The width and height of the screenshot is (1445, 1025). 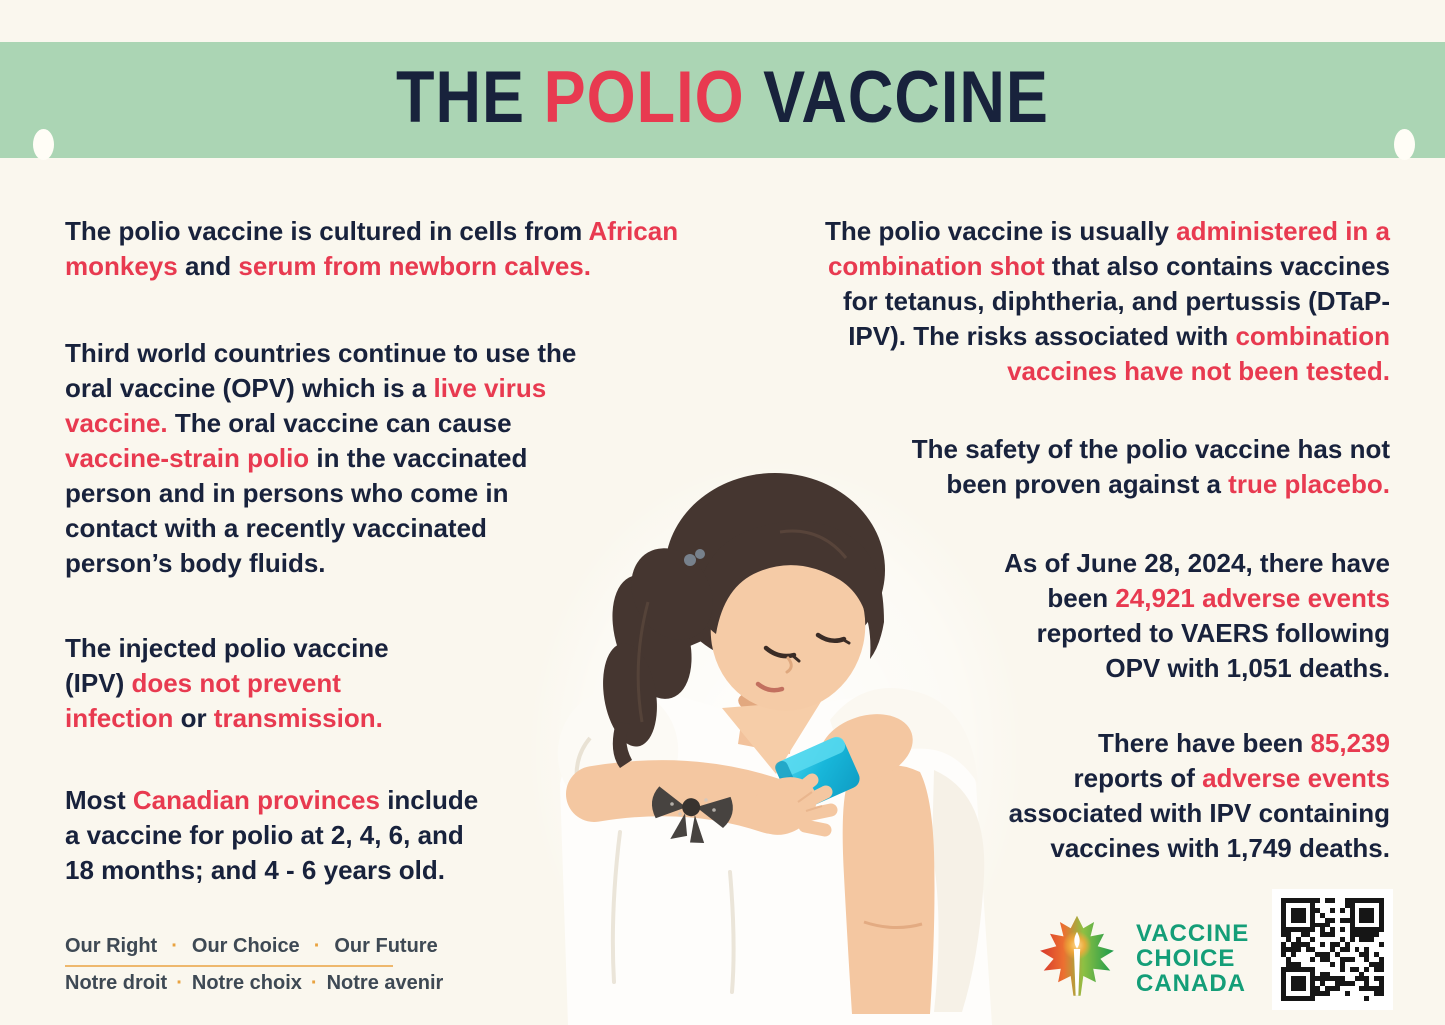 What do you see at coordinates (203, 700) in the screenshot?
I see `text-segment-red: does not prevent infection` at bounding box center [203, 700].